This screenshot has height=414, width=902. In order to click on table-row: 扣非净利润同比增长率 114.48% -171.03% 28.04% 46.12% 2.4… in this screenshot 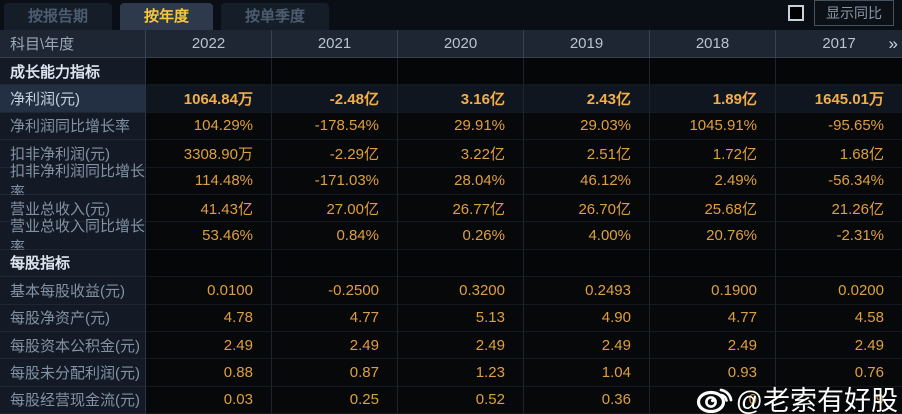, I will do `click(451, 182)`.